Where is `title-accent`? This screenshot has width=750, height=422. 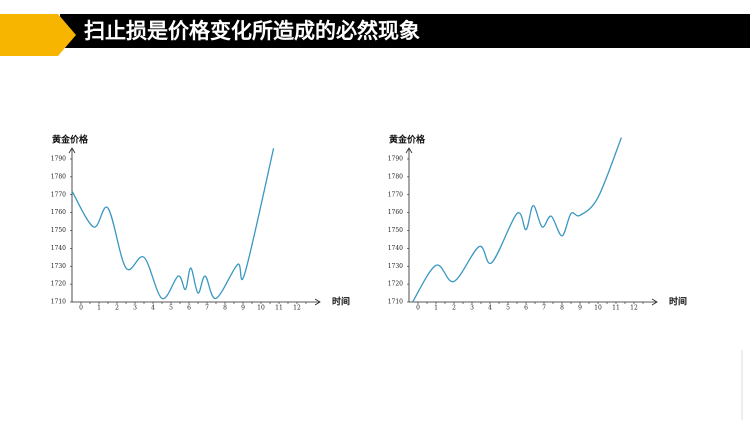
title-accent is located at coordinates (38, 35).